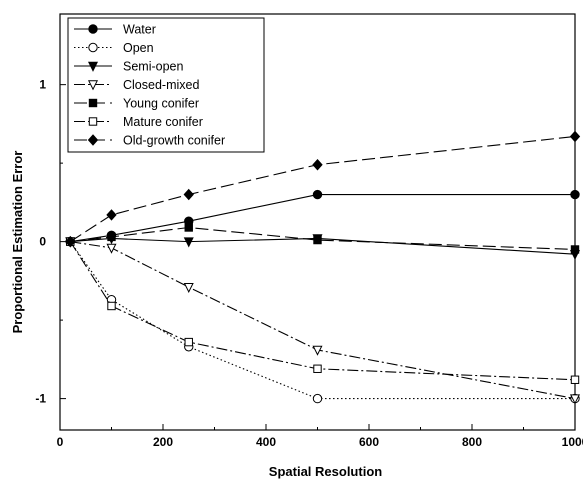  I want to click on x-tick-label: 600, so click(369, 442).